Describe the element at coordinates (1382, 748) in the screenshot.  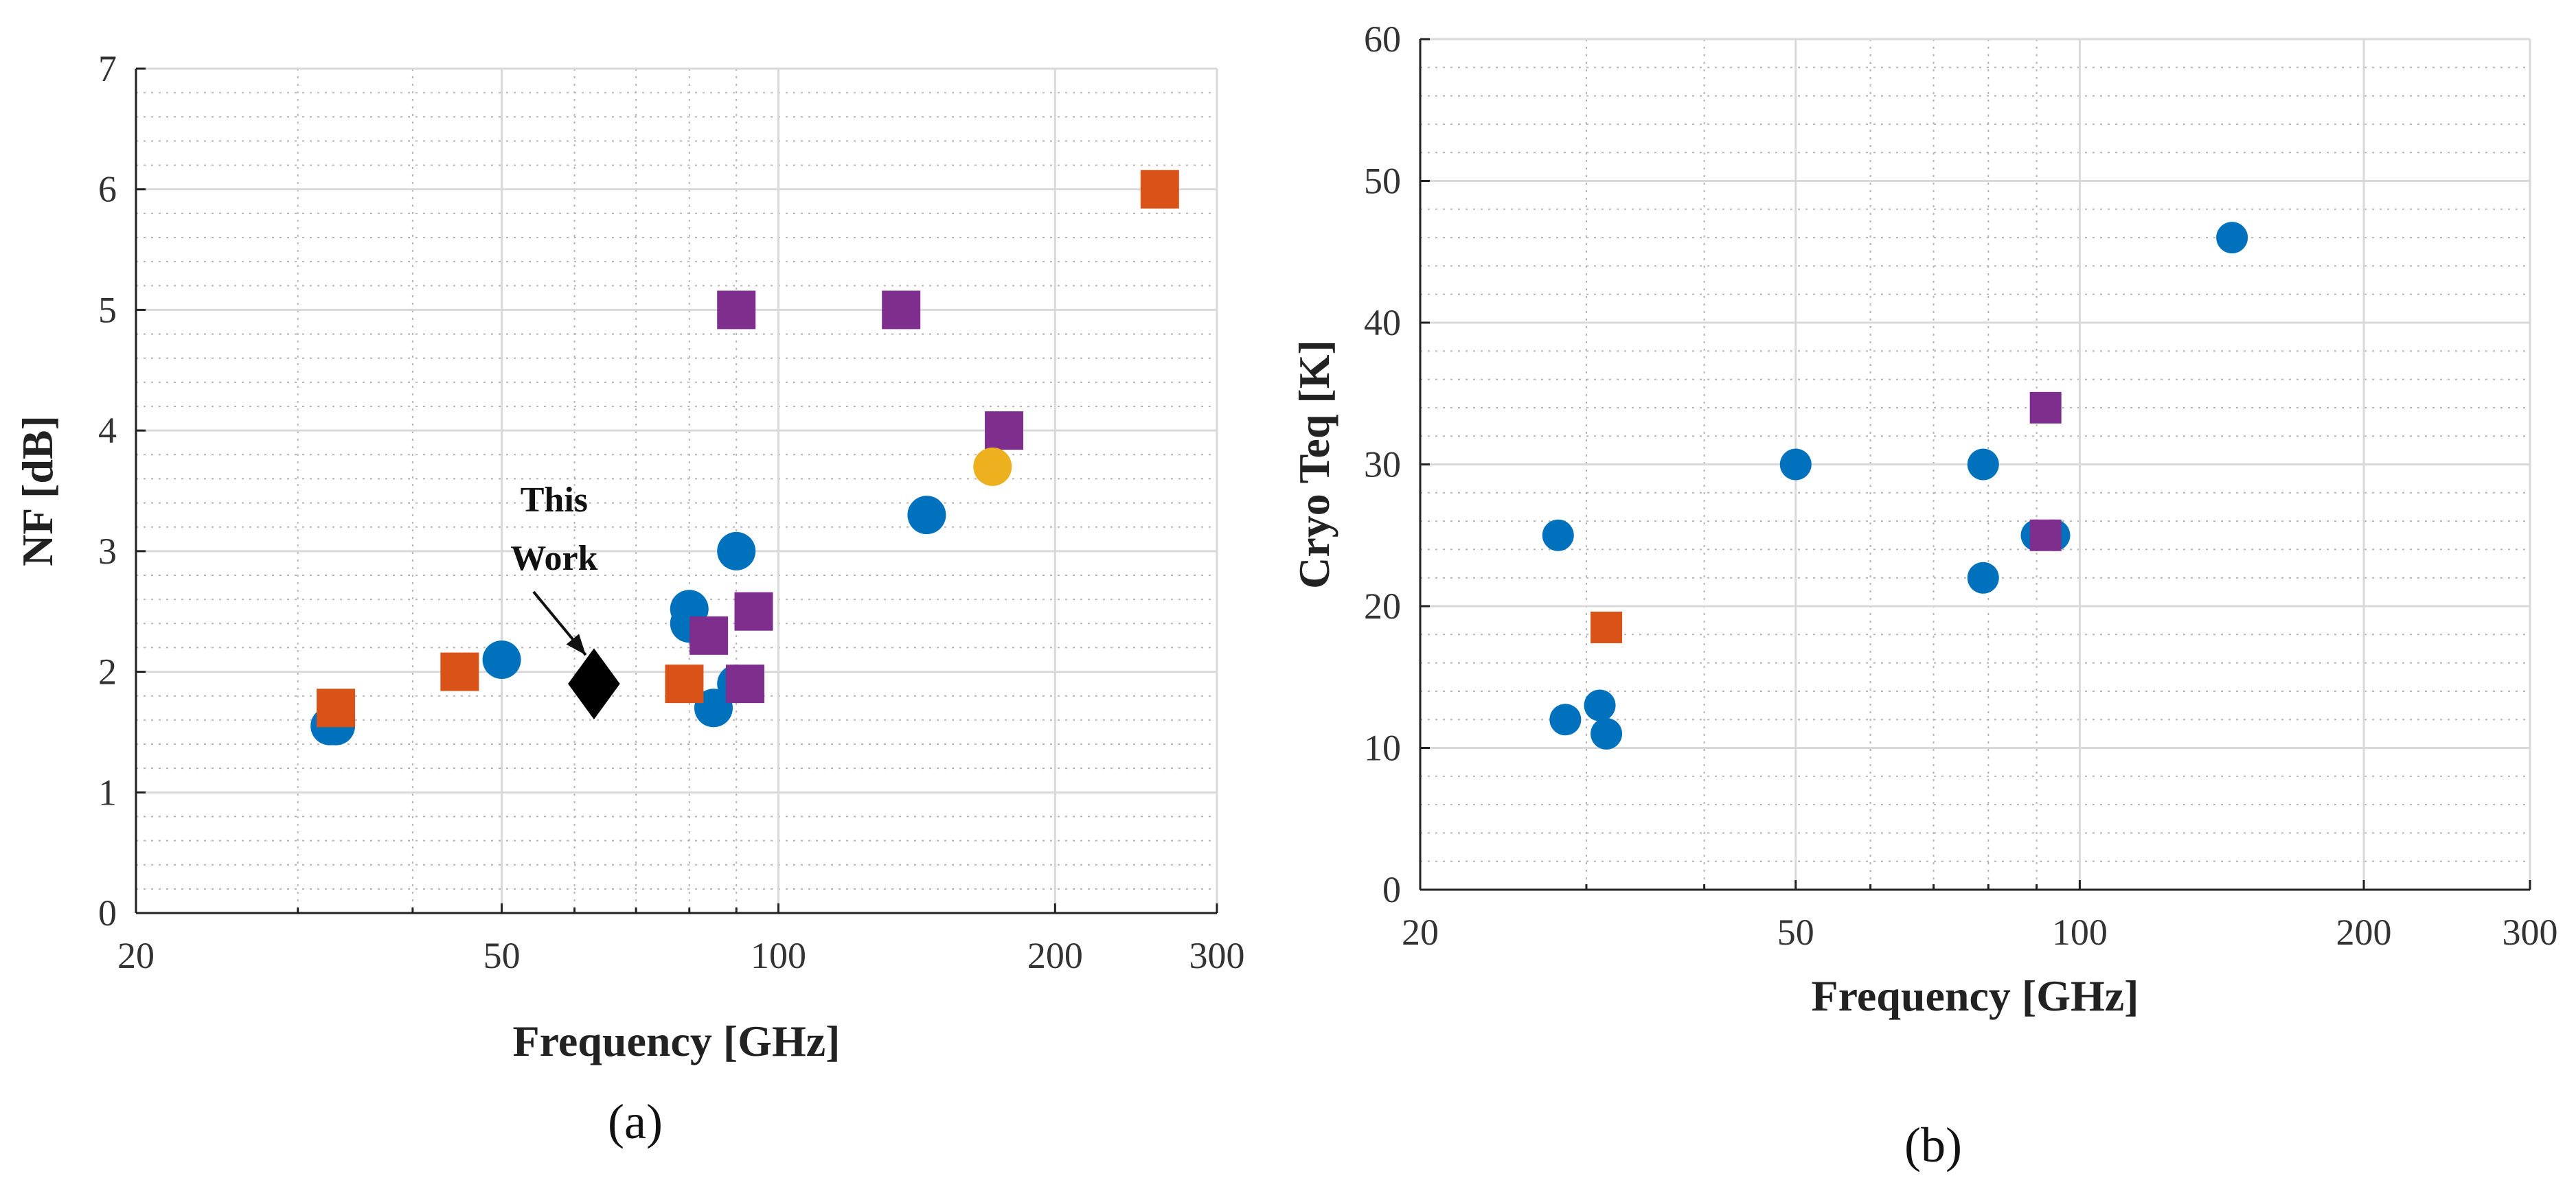
I see `y-tick-label: 10` at that location.